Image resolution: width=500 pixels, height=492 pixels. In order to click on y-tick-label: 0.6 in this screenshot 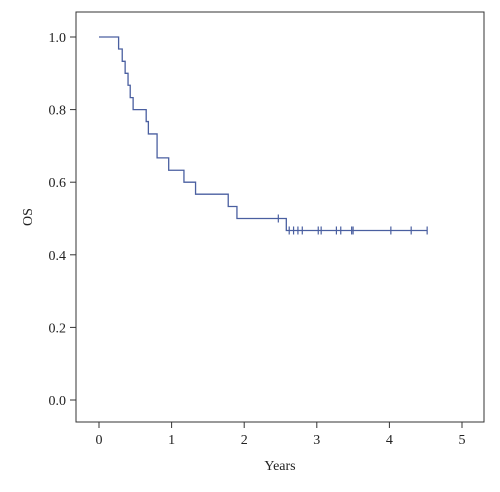, I will do `click(58, 183)`.